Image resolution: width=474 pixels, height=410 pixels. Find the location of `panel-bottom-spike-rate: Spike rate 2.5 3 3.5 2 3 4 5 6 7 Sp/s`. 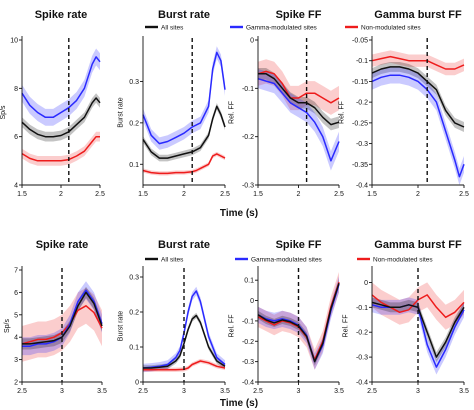

panel-bottom-spike-rate: Spike rate 2.5 3 3.5 2 3 4 5 6 7 Sp/s is located at coordinates (55, 317).